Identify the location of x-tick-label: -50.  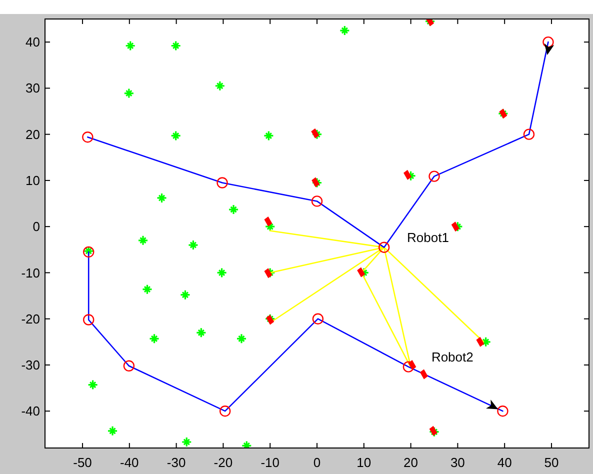
(82, 462).